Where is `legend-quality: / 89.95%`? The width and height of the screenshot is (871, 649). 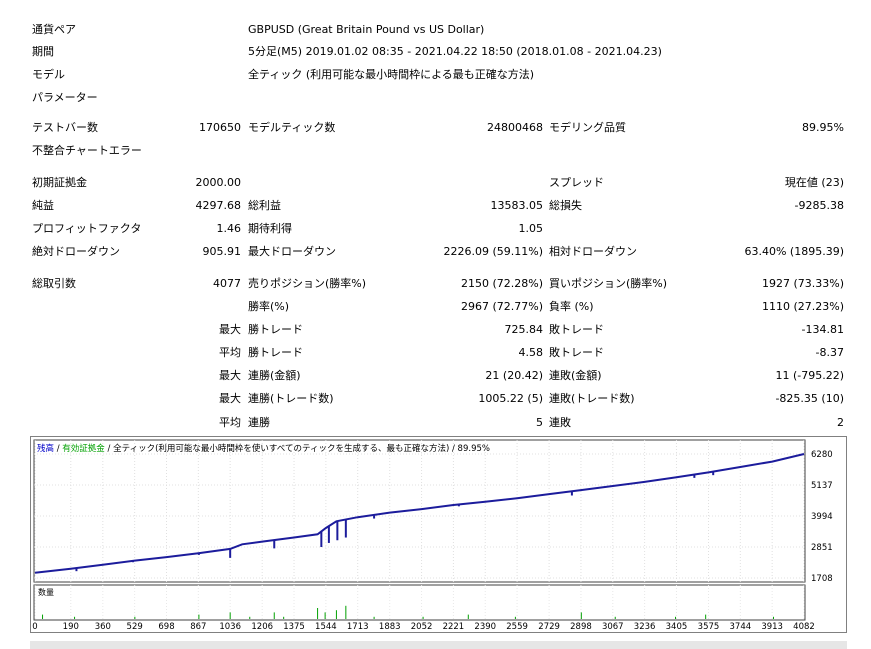
legend-quality: / 89.95% is located at coordinates (469, 449).